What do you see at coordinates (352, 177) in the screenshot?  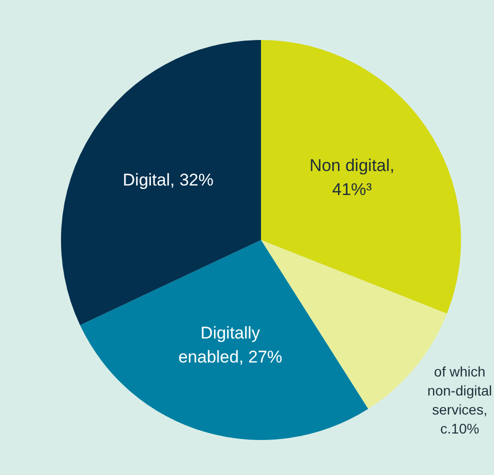 I see `slice-label: Non digital, 41%³` at bounding box center [352, 177].